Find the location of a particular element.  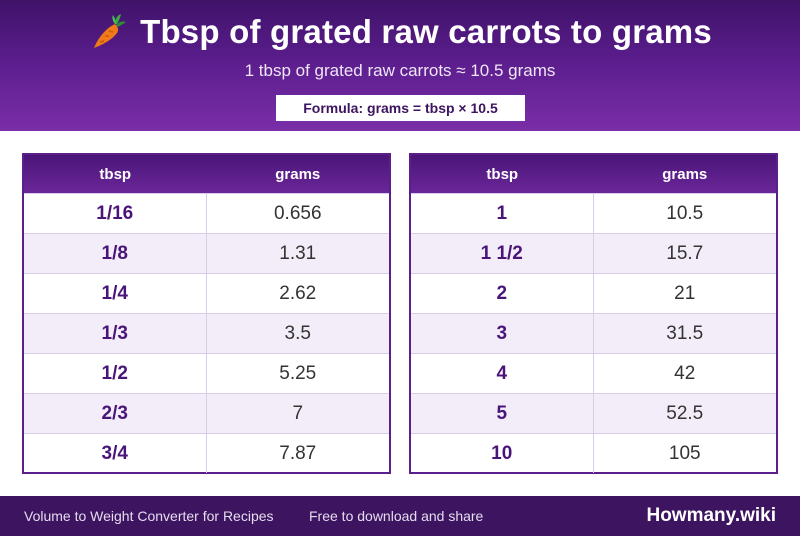

tbsp-cell: 2/3 is located at coordinates (115, 413).